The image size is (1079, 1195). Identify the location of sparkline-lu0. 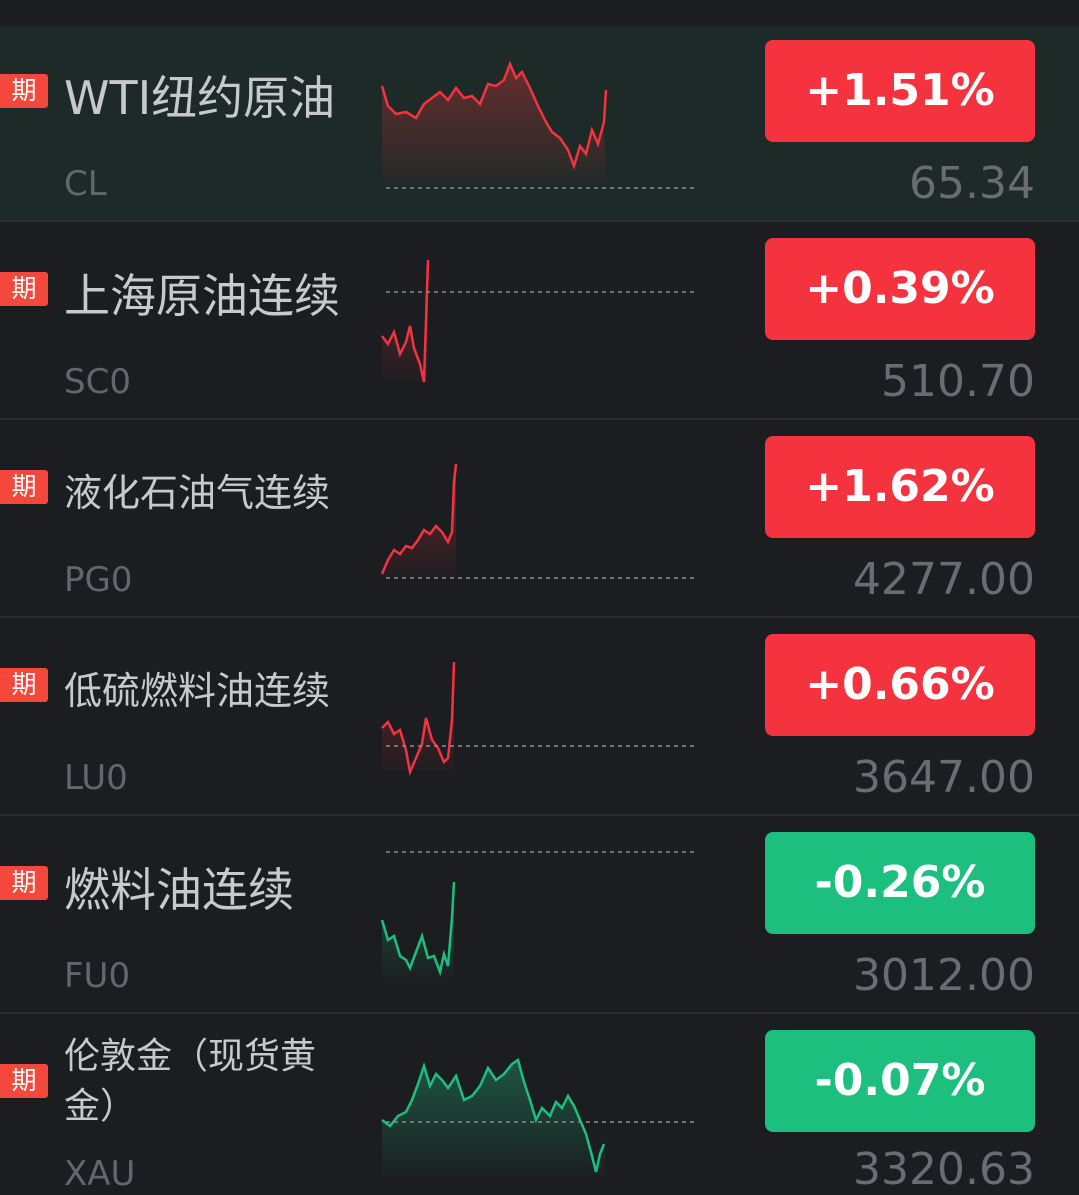
(538, 719).